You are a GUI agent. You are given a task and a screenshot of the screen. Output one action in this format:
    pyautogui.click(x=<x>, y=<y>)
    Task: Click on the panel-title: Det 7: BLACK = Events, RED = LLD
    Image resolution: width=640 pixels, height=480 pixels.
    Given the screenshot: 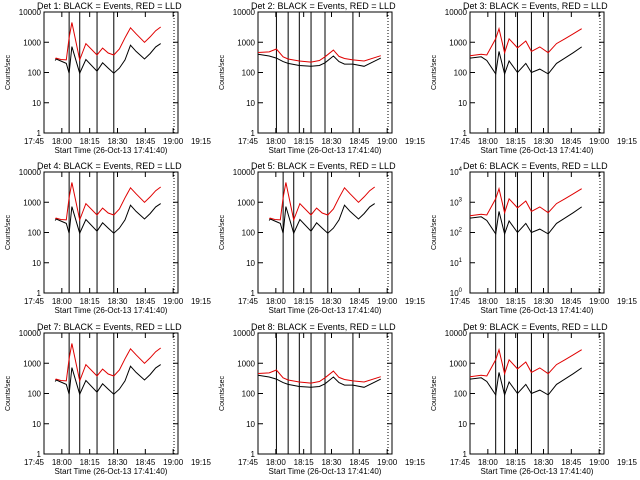 What is the action you would take?
    pyautogui.click(x=109, y=327)
    